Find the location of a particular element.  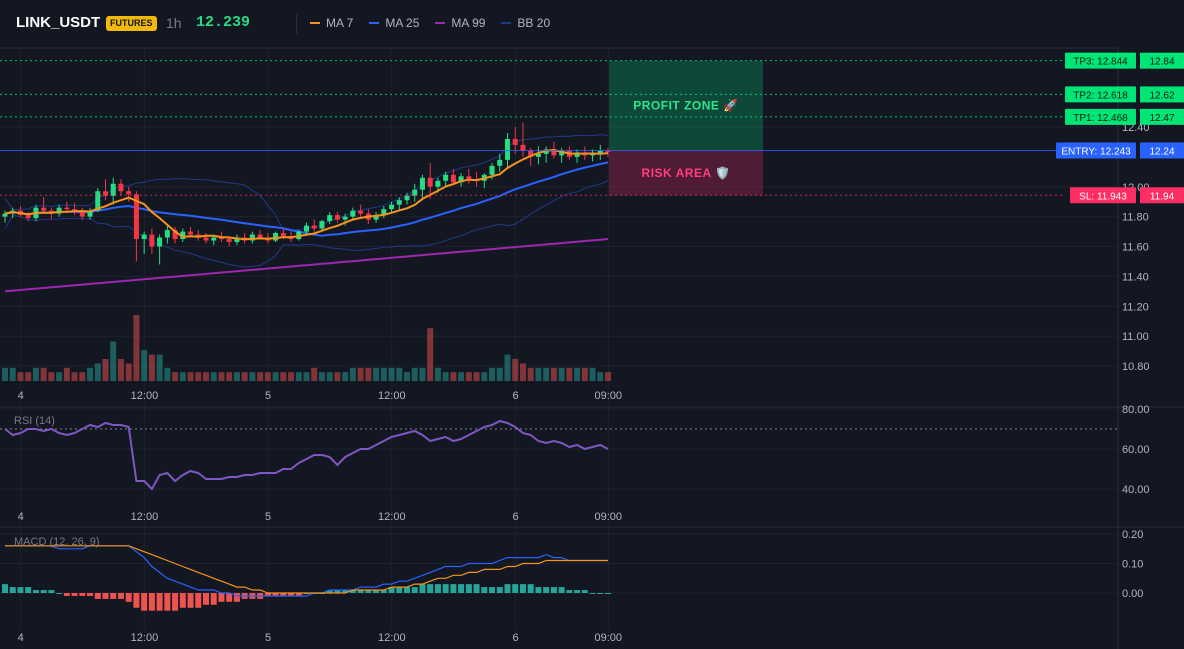

interval-selector: 1h is located at coordinates (174, 23).